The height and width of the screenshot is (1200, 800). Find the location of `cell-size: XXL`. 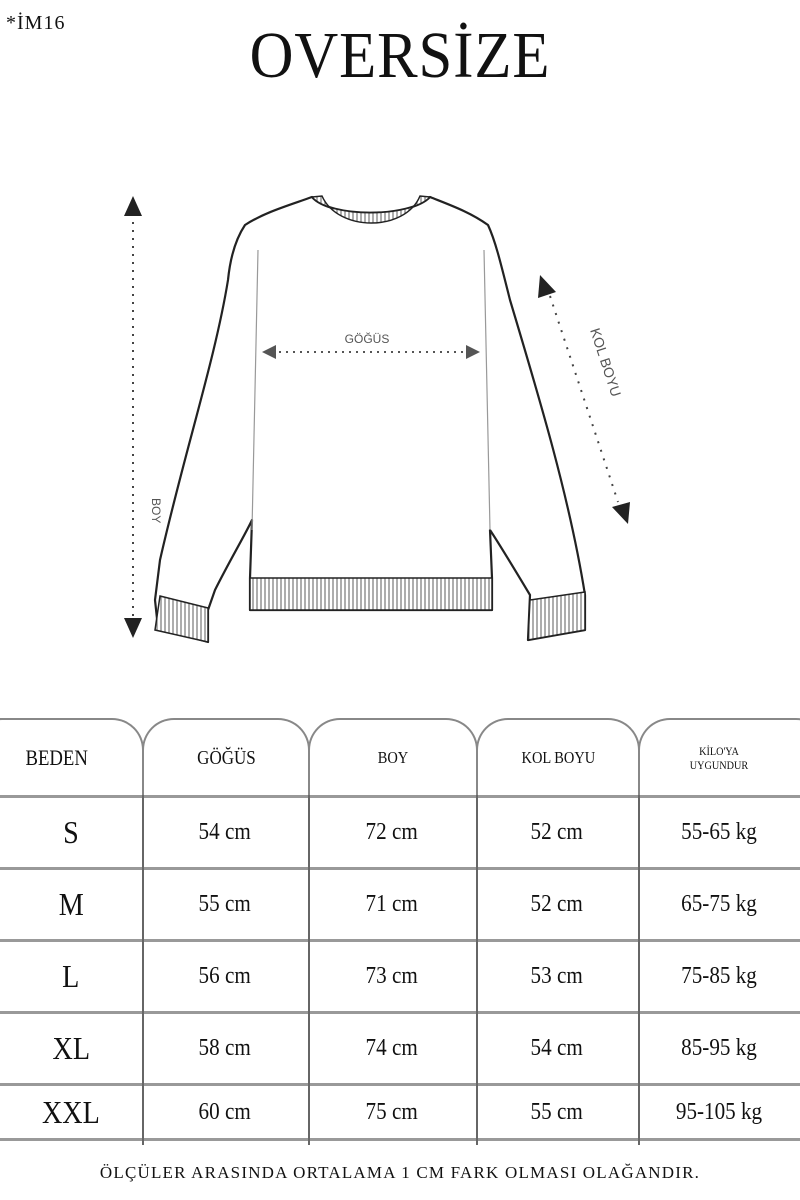

cell-size: XXL is located at coordinates (71, 1112).